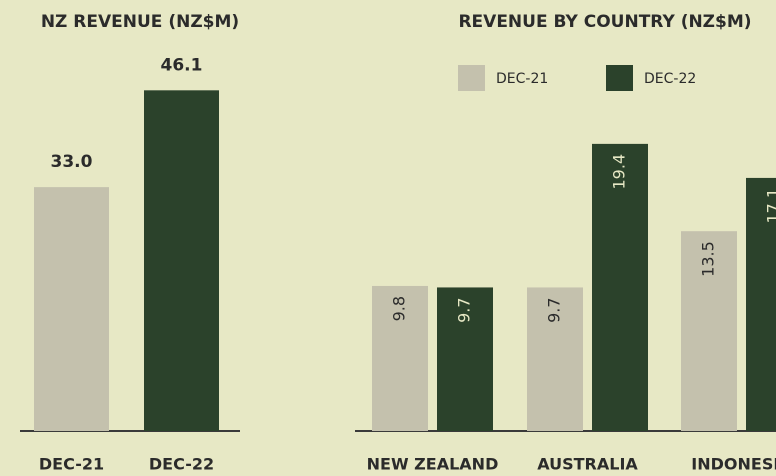 This screenshot has width=776, height=476. Describe the element at coordinates (522, 79) in the screenshot. I see `legend-label: DEC-21` at that location.